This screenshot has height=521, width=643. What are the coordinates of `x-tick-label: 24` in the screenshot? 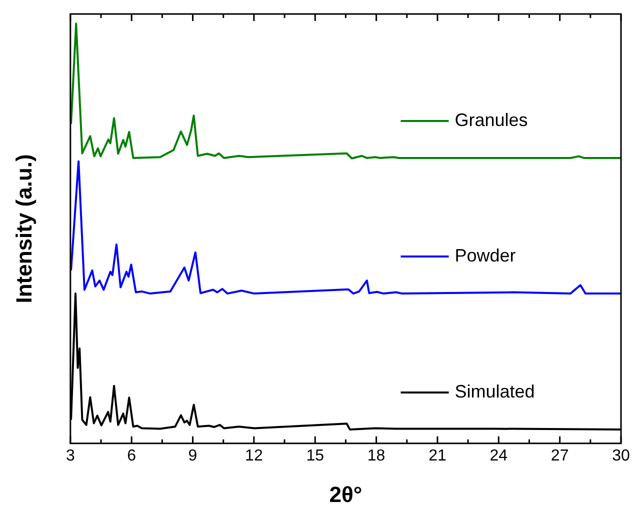 It's located at (499, 455).